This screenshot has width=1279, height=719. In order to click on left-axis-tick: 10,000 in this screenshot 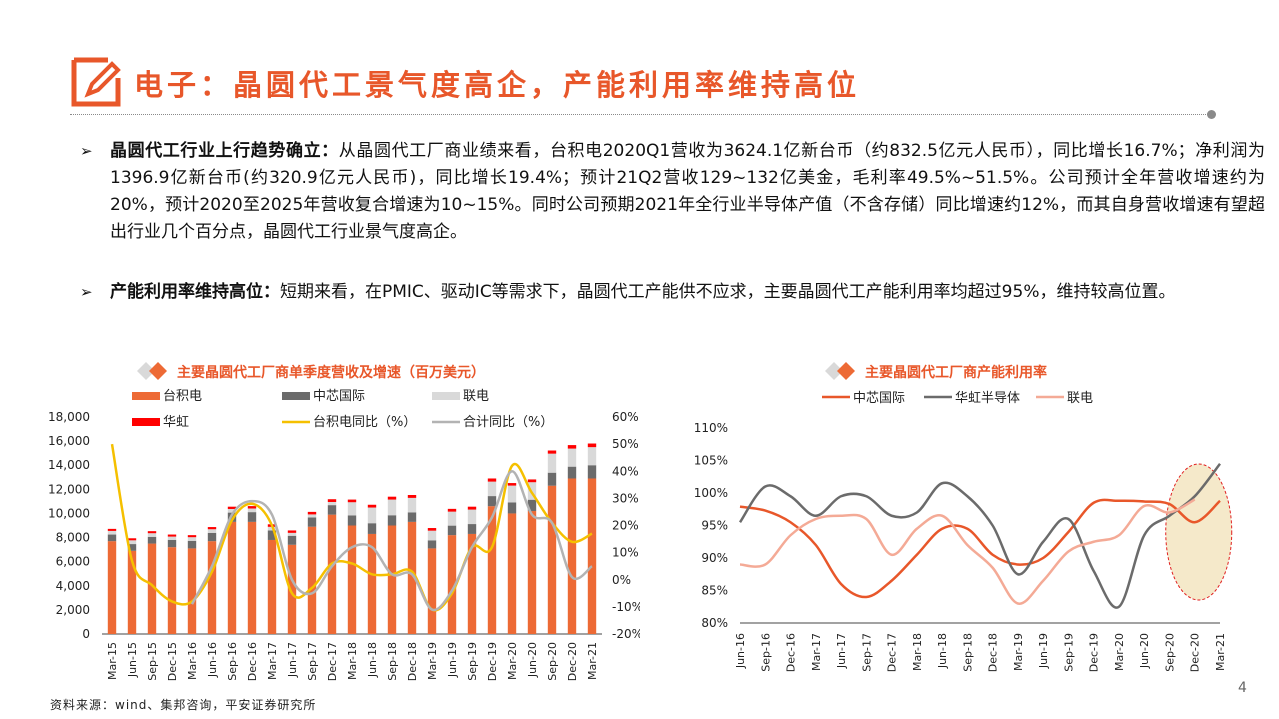, I will do `click(69, 513)`.